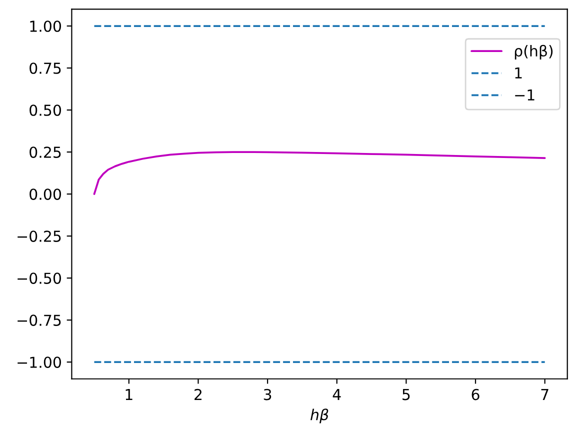  Describe the element at coordinates (524, 94) in the screenshot. I see `legend-label: −1` at that location.